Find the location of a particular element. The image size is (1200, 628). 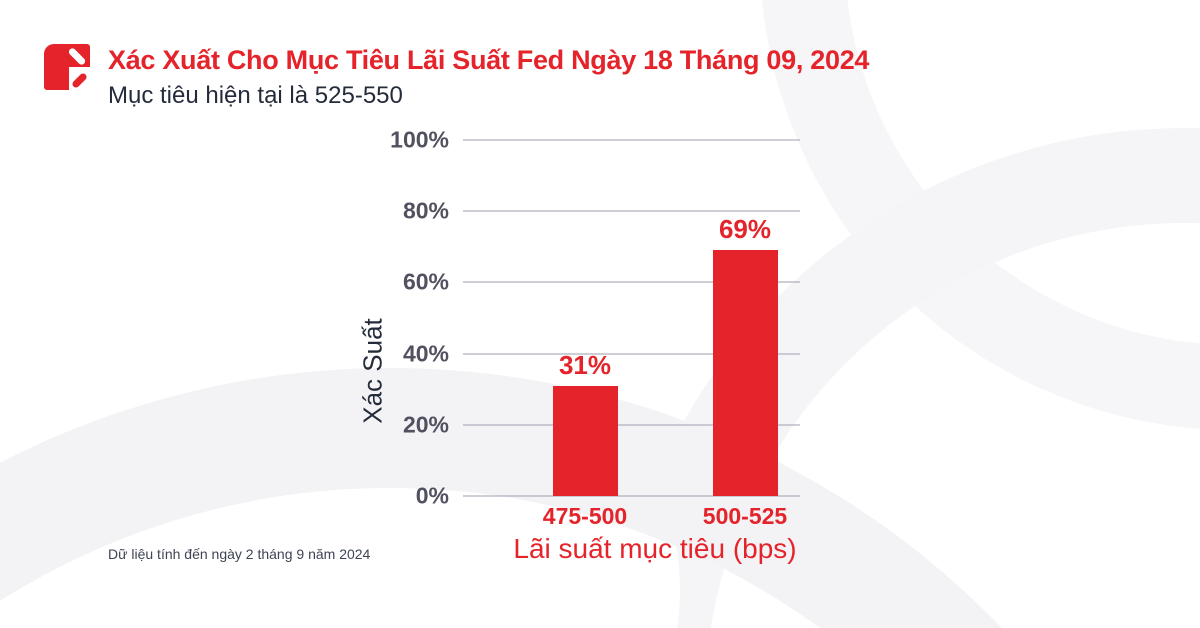

y-axis-tick-label: 20% is located at coordinates (425, 424).